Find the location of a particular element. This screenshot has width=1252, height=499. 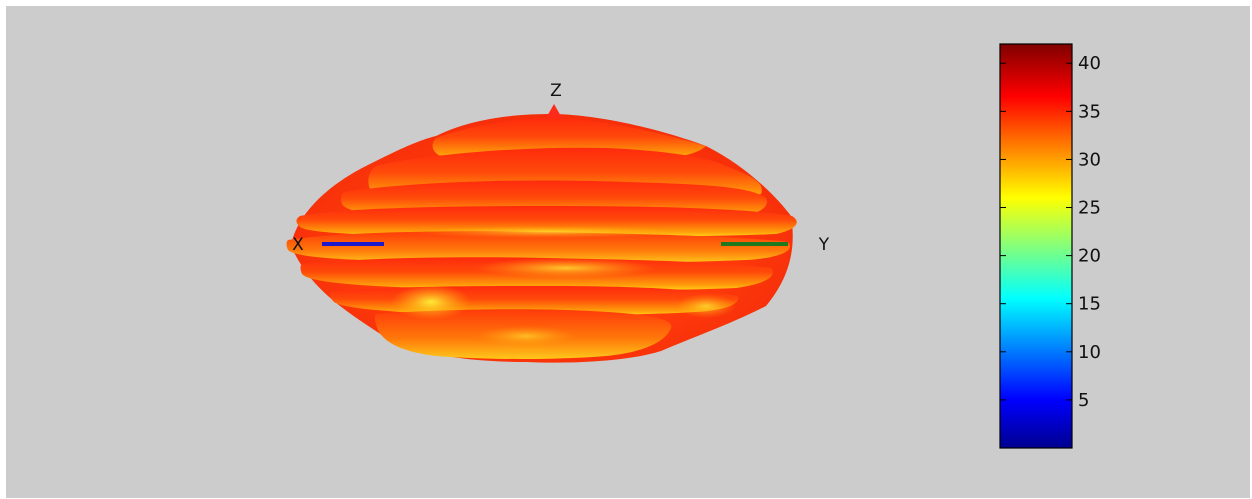

colorbar-ticks: 5 10 15 20 25 30 35 40 is located at coordinates (1050, 232).